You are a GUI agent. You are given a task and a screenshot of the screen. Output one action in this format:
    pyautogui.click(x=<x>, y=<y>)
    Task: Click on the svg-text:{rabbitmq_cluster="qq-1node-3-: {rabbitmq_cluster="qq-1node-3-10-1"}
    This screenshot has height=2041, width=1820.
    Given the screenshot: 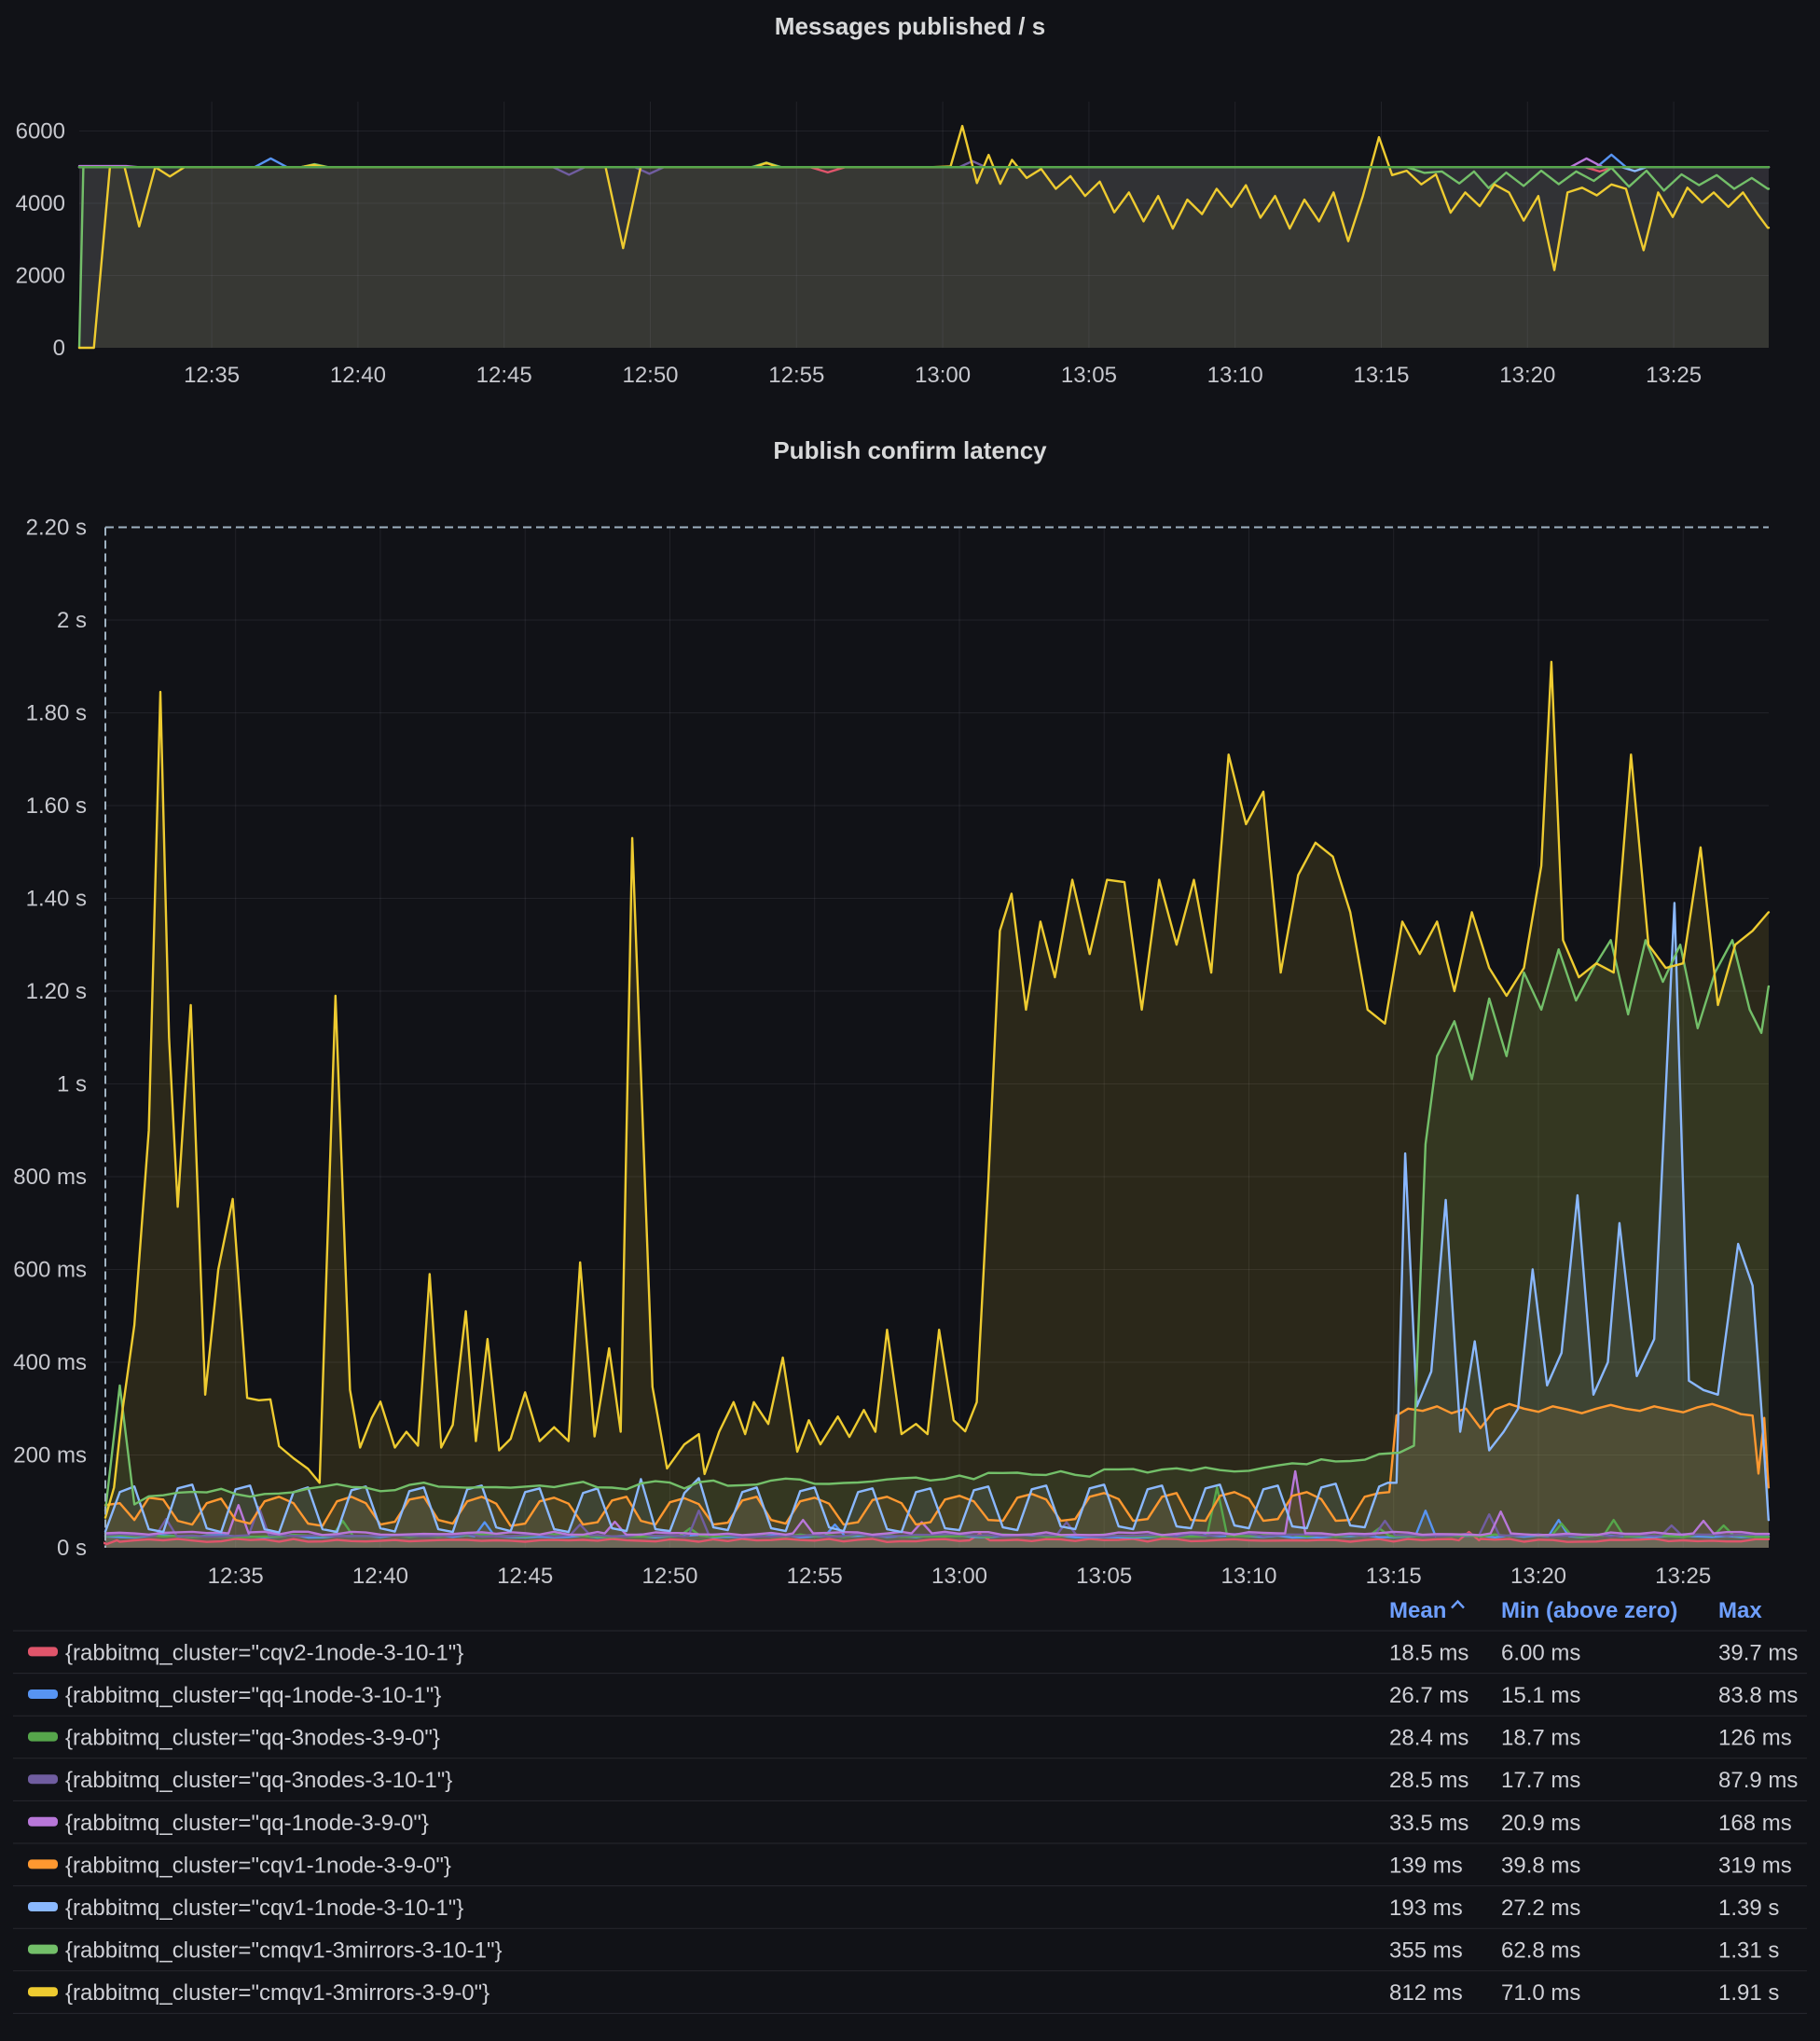 What is the action you would take?
    pyautogui.click(x=253, y=1695)
    